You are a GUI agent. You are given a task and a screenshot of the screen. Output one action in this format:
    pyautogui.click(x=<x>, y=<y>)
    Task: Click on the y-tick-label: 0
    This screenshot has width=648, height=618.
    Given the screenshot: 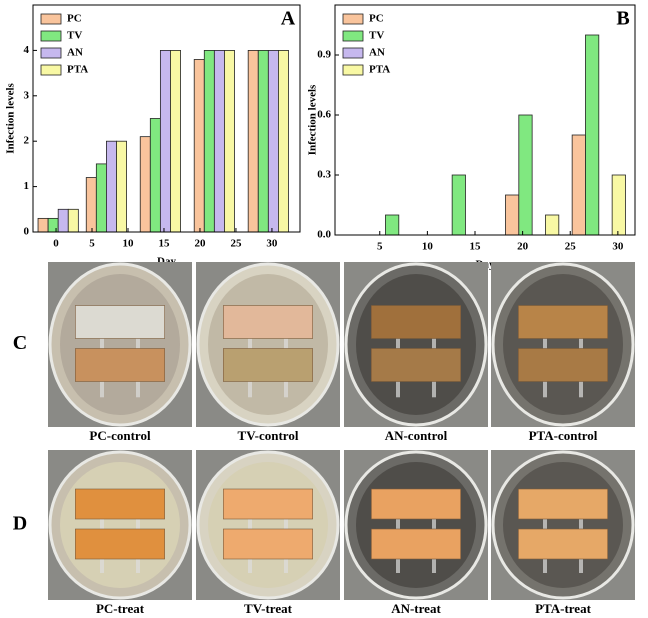 What is the action you would take?
    pyautogui.click(x=27, y=232)
    